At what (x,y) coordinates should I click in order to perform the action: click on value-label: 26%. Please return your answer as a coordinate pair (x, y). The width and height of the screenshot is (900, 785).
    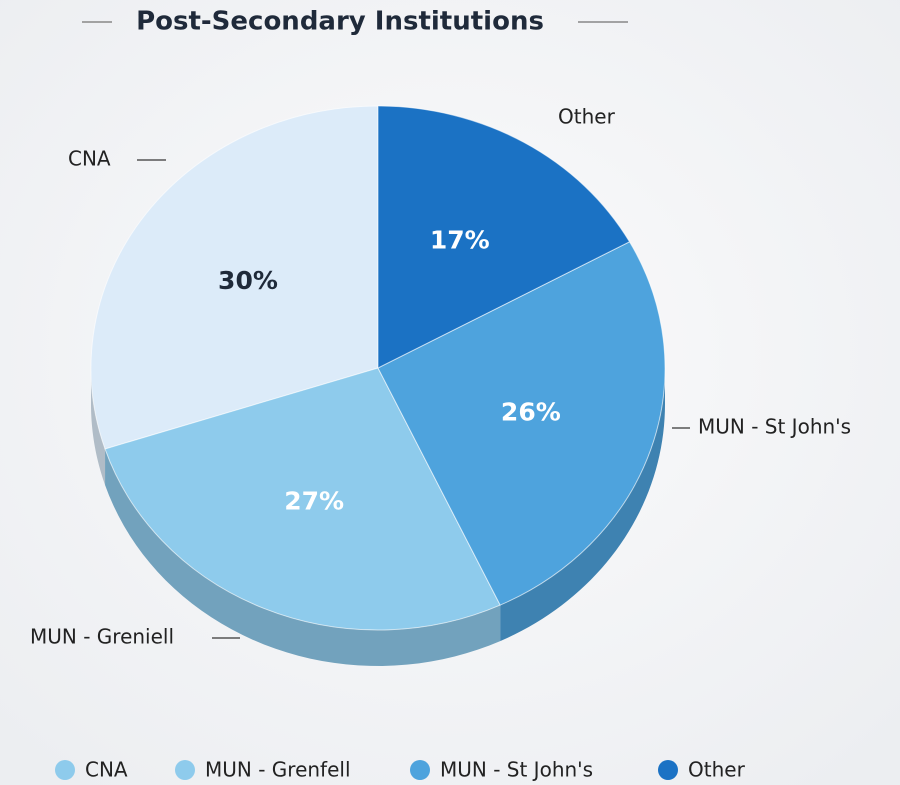
    Looking at the image, I should click on (531, 411).